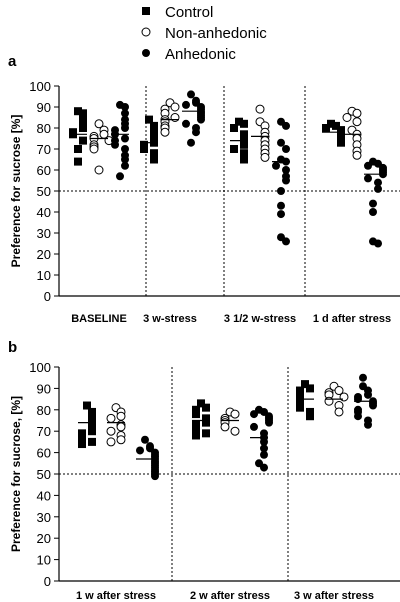  What do you see at coordinates (12, 347) in the screenshot?
I see `panel-letter: b` at bounding box center [12, 347].